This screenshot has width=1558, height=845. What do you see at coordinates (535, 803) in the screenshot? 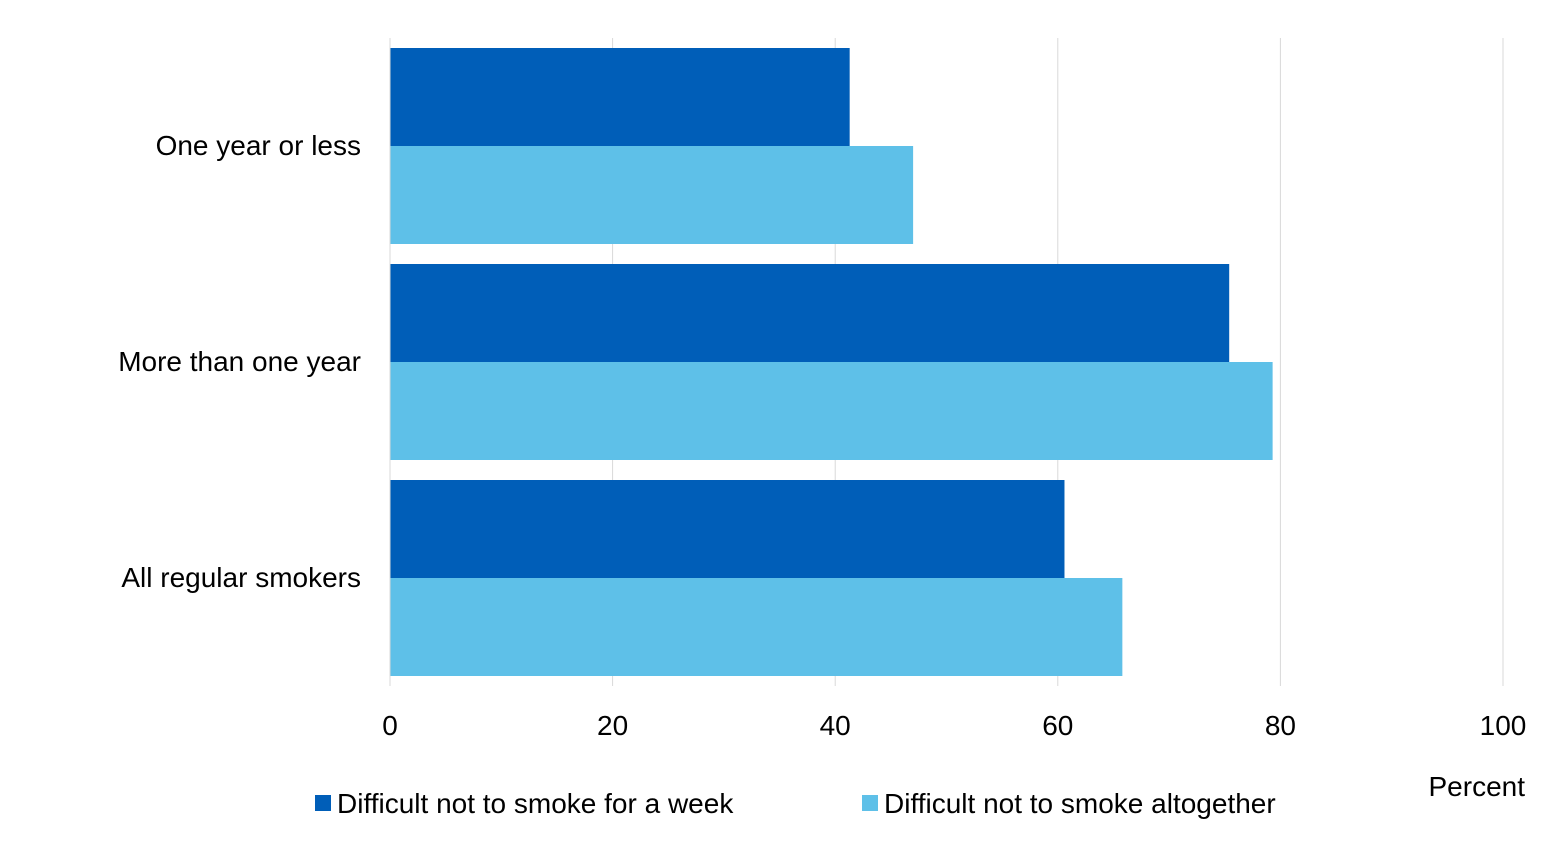
I see `legend-label-1: Difficult not to smoke for a week` at bounding box center [535, 803].